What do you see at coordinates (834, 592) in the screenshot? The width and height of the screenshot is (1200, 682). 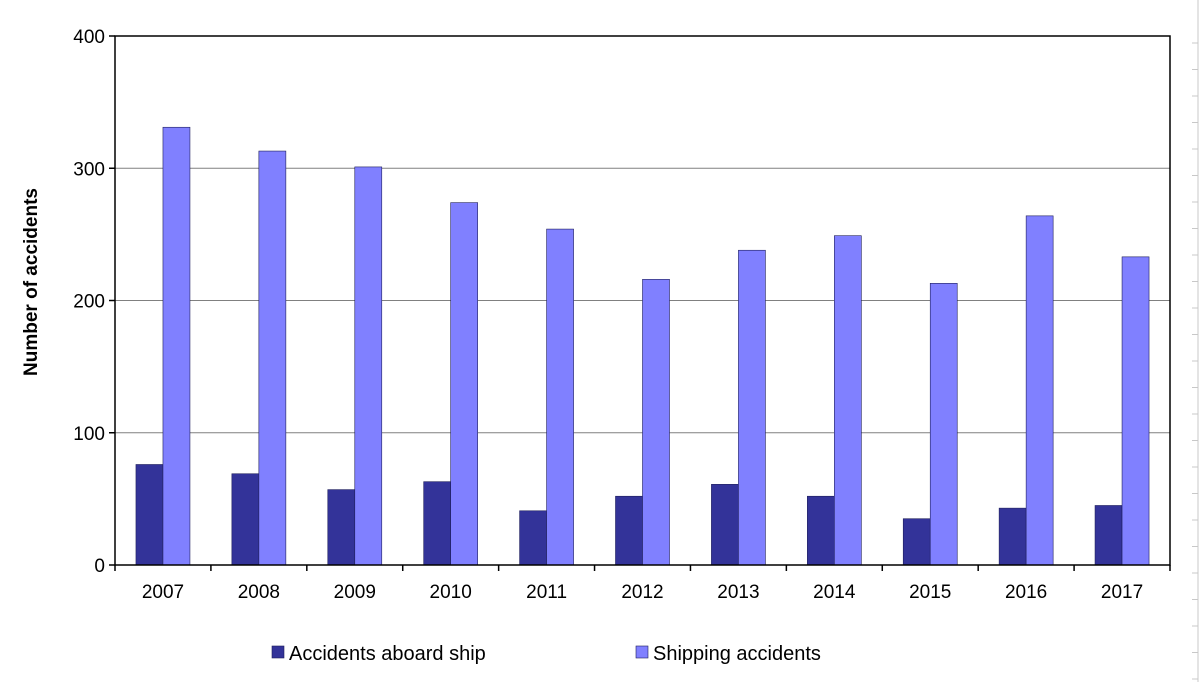 I see `x-tick-label: 2014` at bounding box center [834, 592].